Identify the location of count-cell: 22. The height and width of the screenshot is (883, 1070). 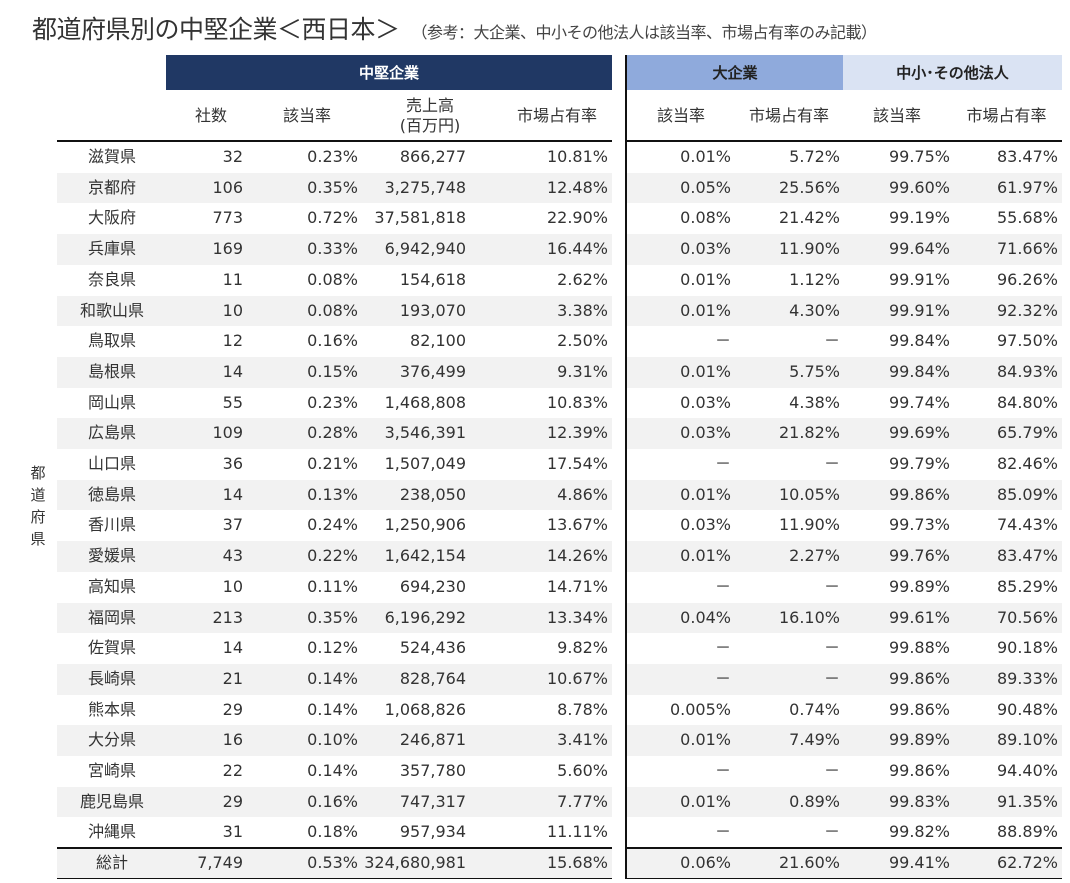
(232, 770).